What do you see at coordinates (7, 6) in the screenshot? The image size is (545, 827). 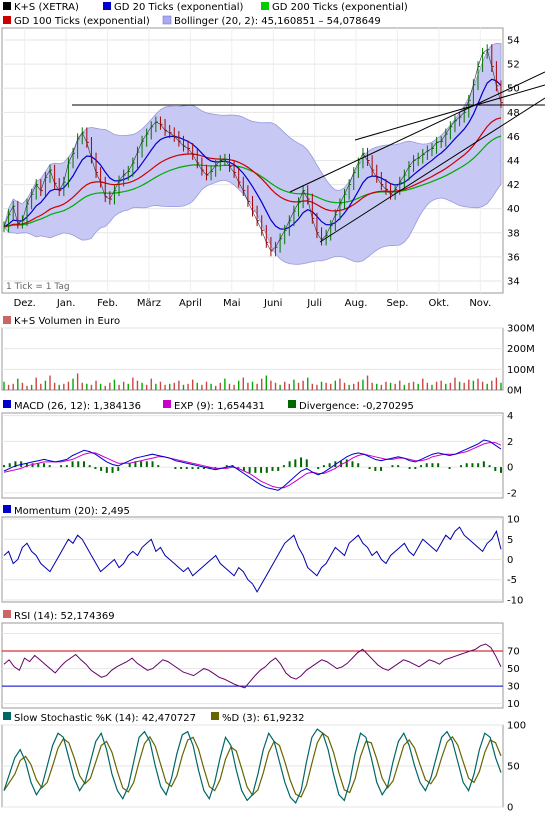 I see `legend-swatch-kursverlauf` at bounding box center [7, 6].